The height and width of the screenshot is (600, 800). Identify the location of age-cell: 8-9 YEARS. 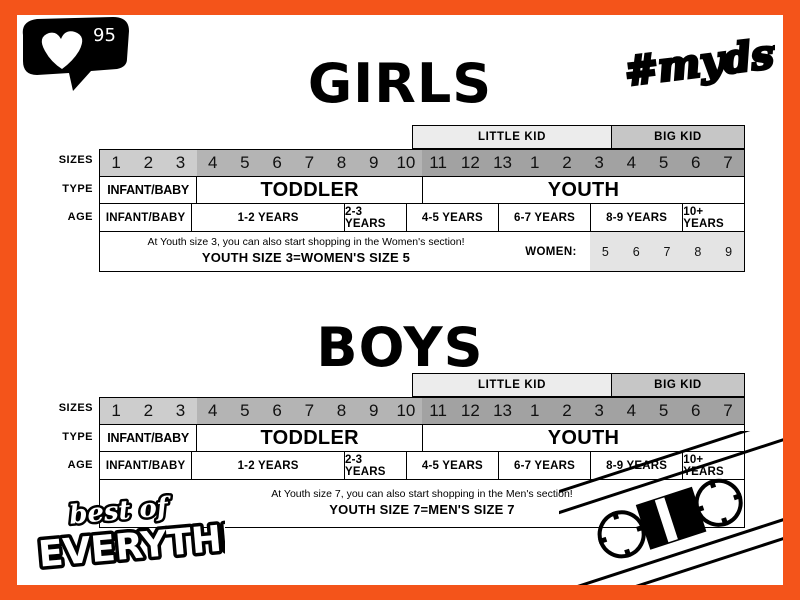
(637, 217).